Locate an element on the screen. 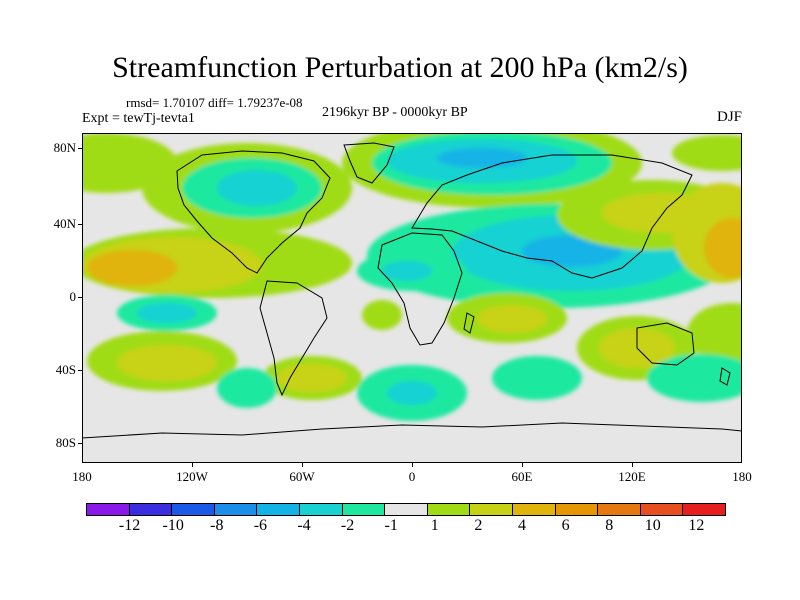 This screenshot has height=600, width=800. lon-label-120w: 120W is located at coordinates (192, 476).